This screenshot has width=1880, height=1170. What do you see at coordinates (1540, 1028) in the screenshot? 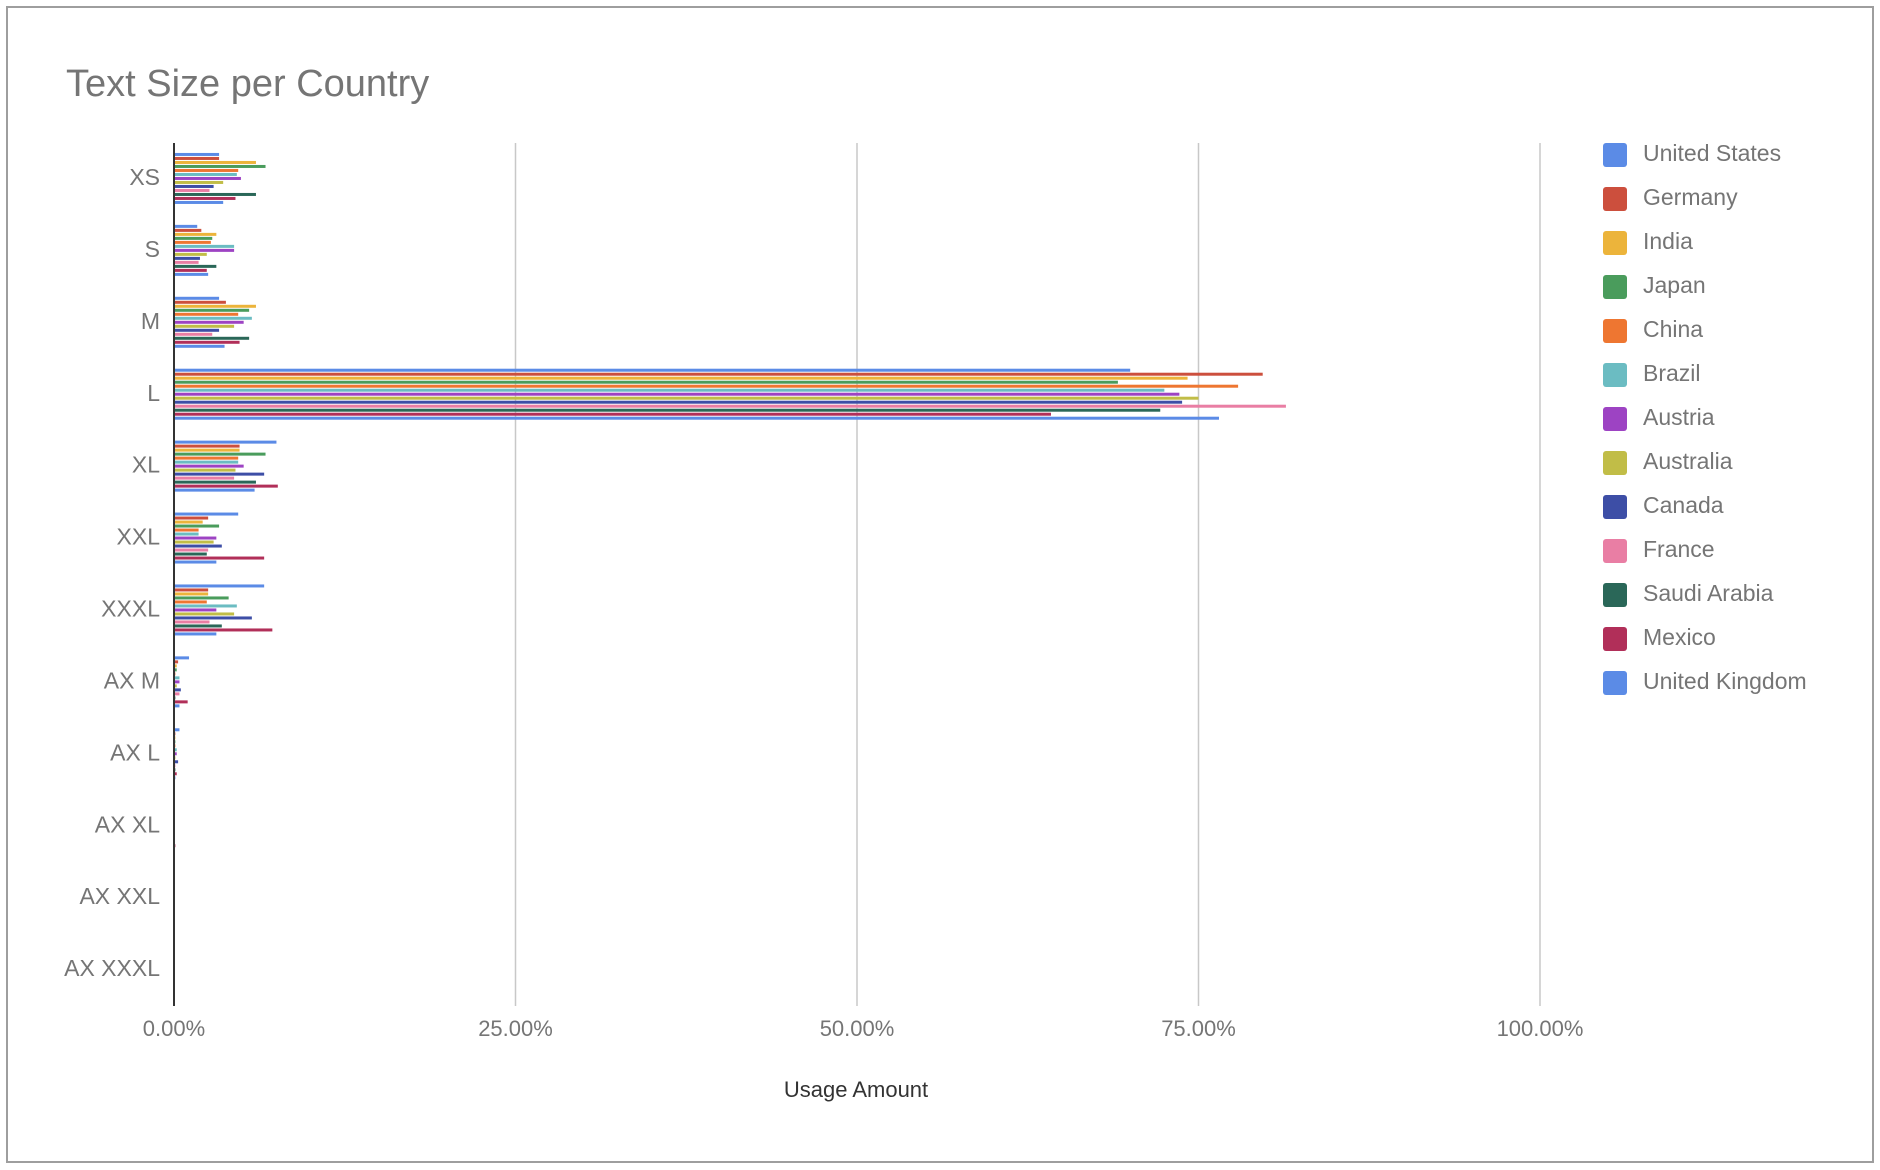
I see `x-tick-label: 100.00%` at bounding box center [1540, 1028].